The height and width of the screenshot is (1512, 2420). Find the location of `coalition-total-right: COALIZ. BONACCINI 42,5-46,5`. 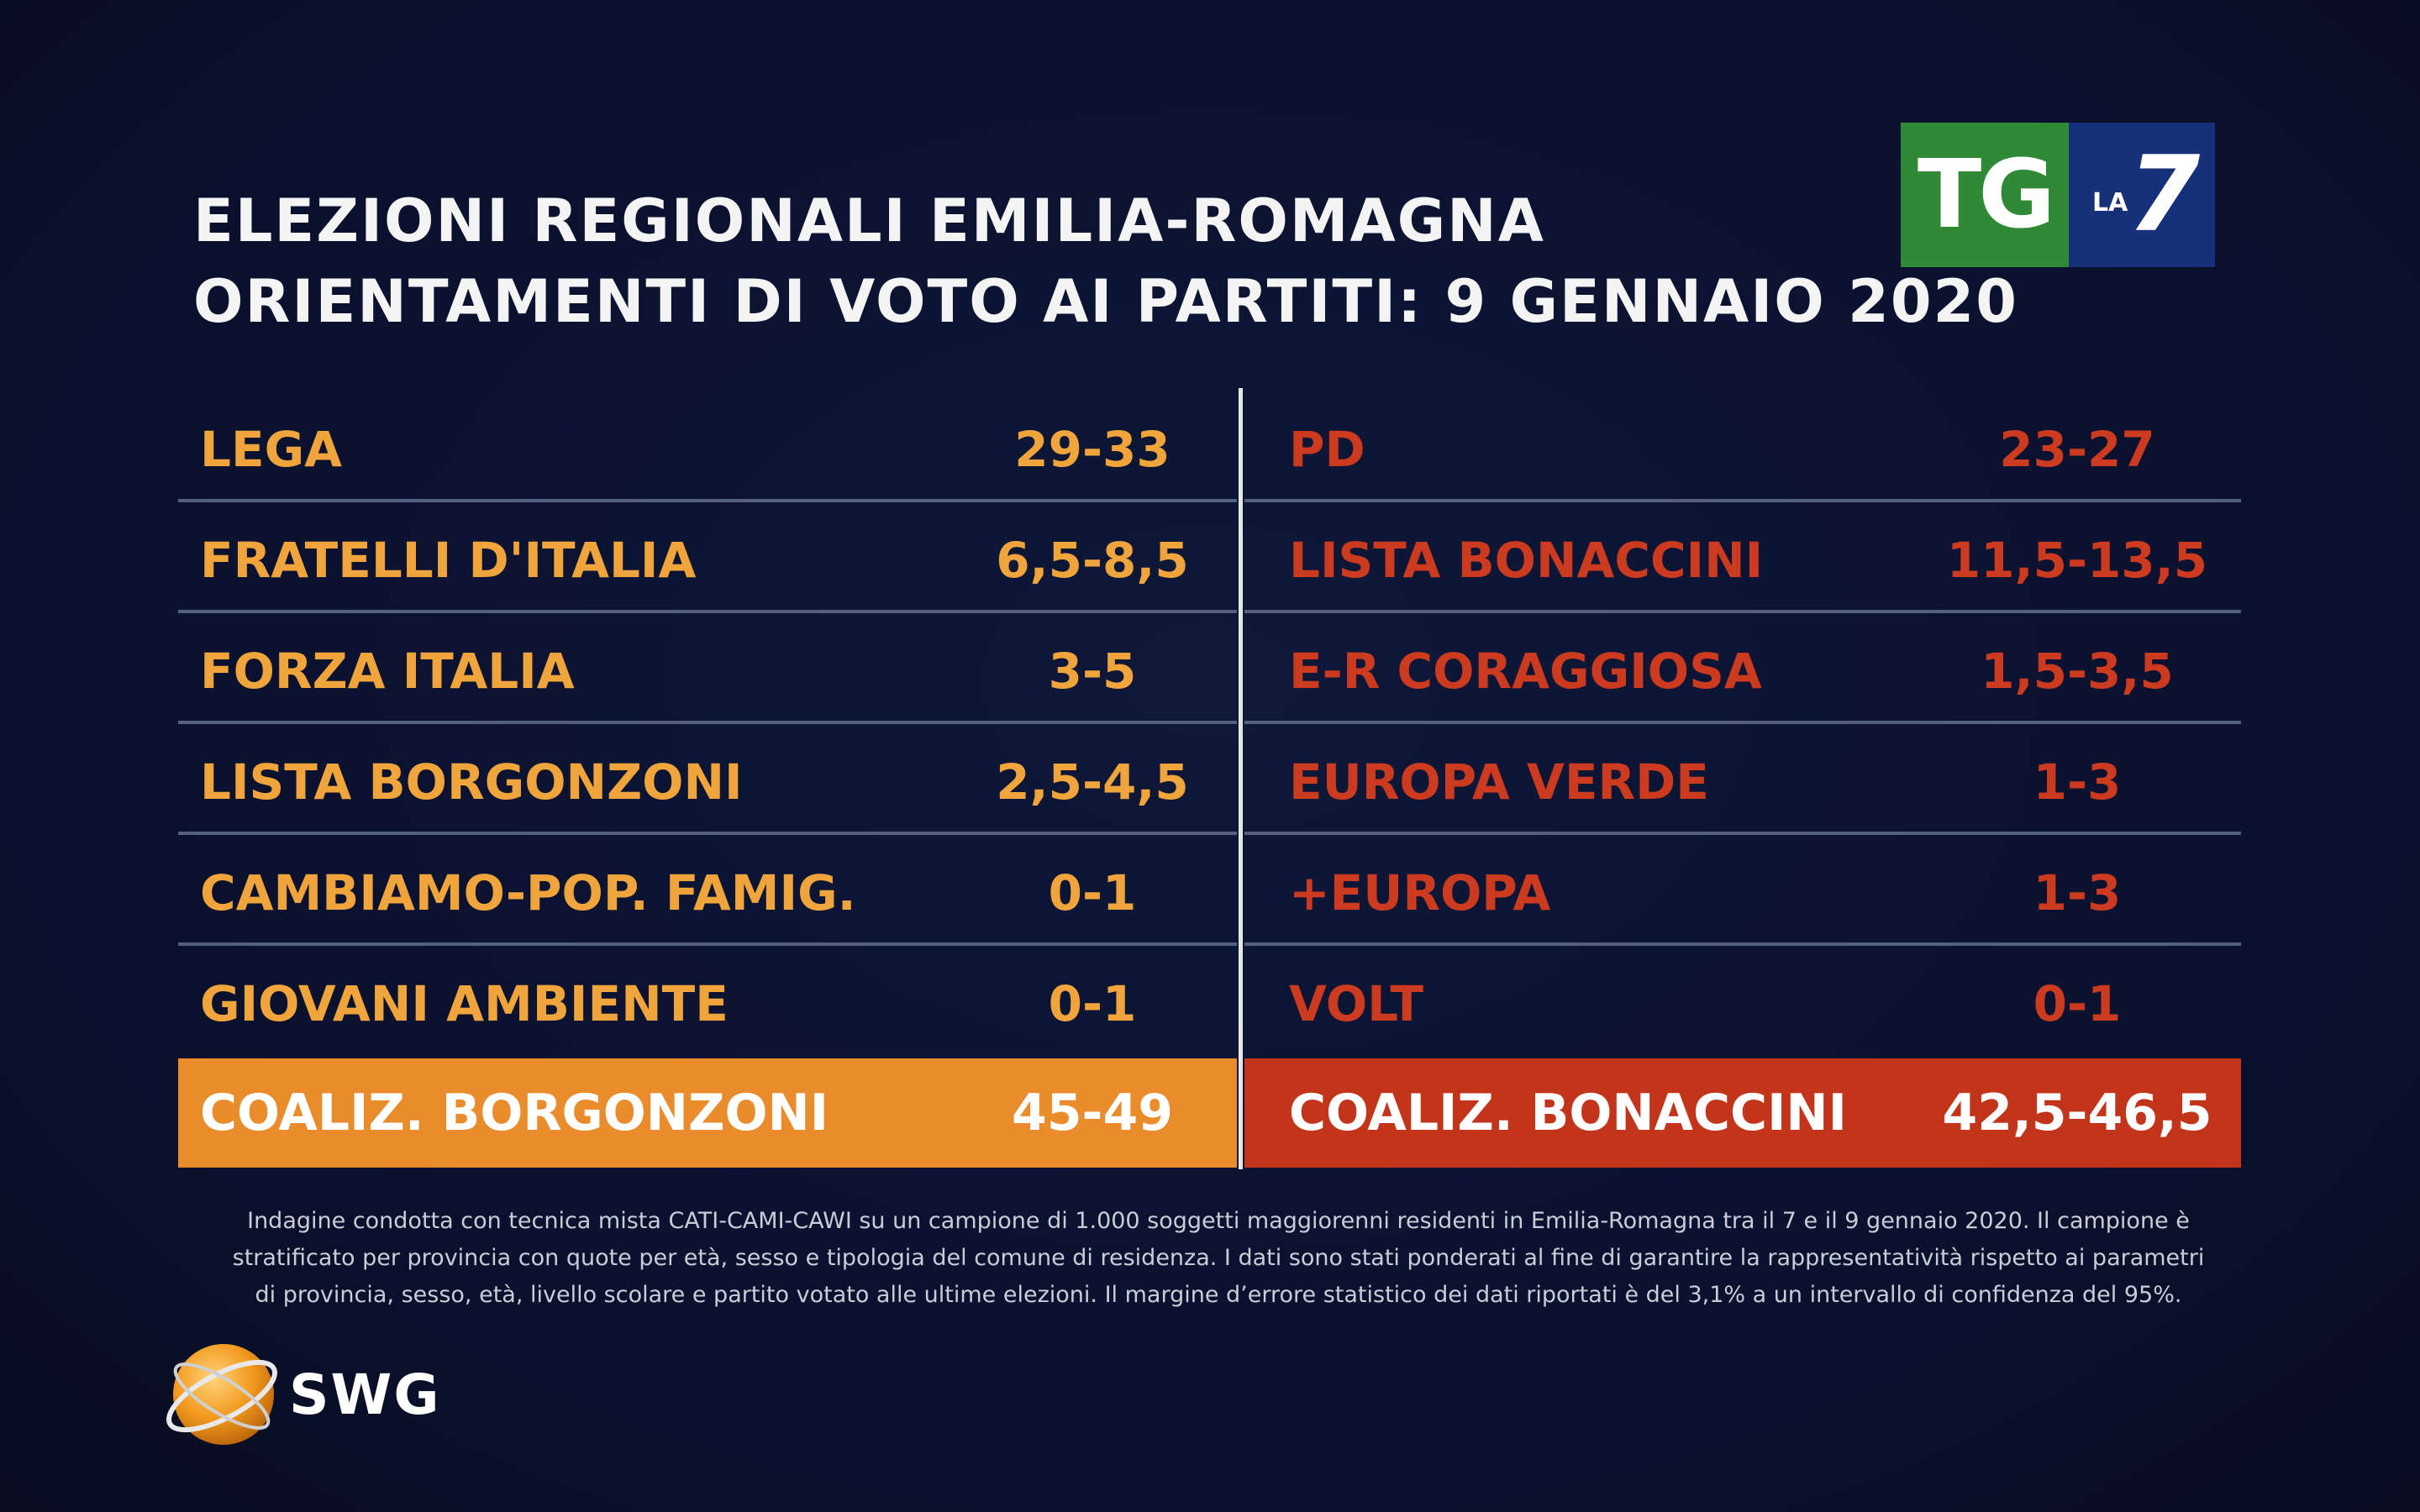

coalition-total-right: COALIZ. BONACCINI 42,5-46,5 is located at coordinates (1742, 1113).